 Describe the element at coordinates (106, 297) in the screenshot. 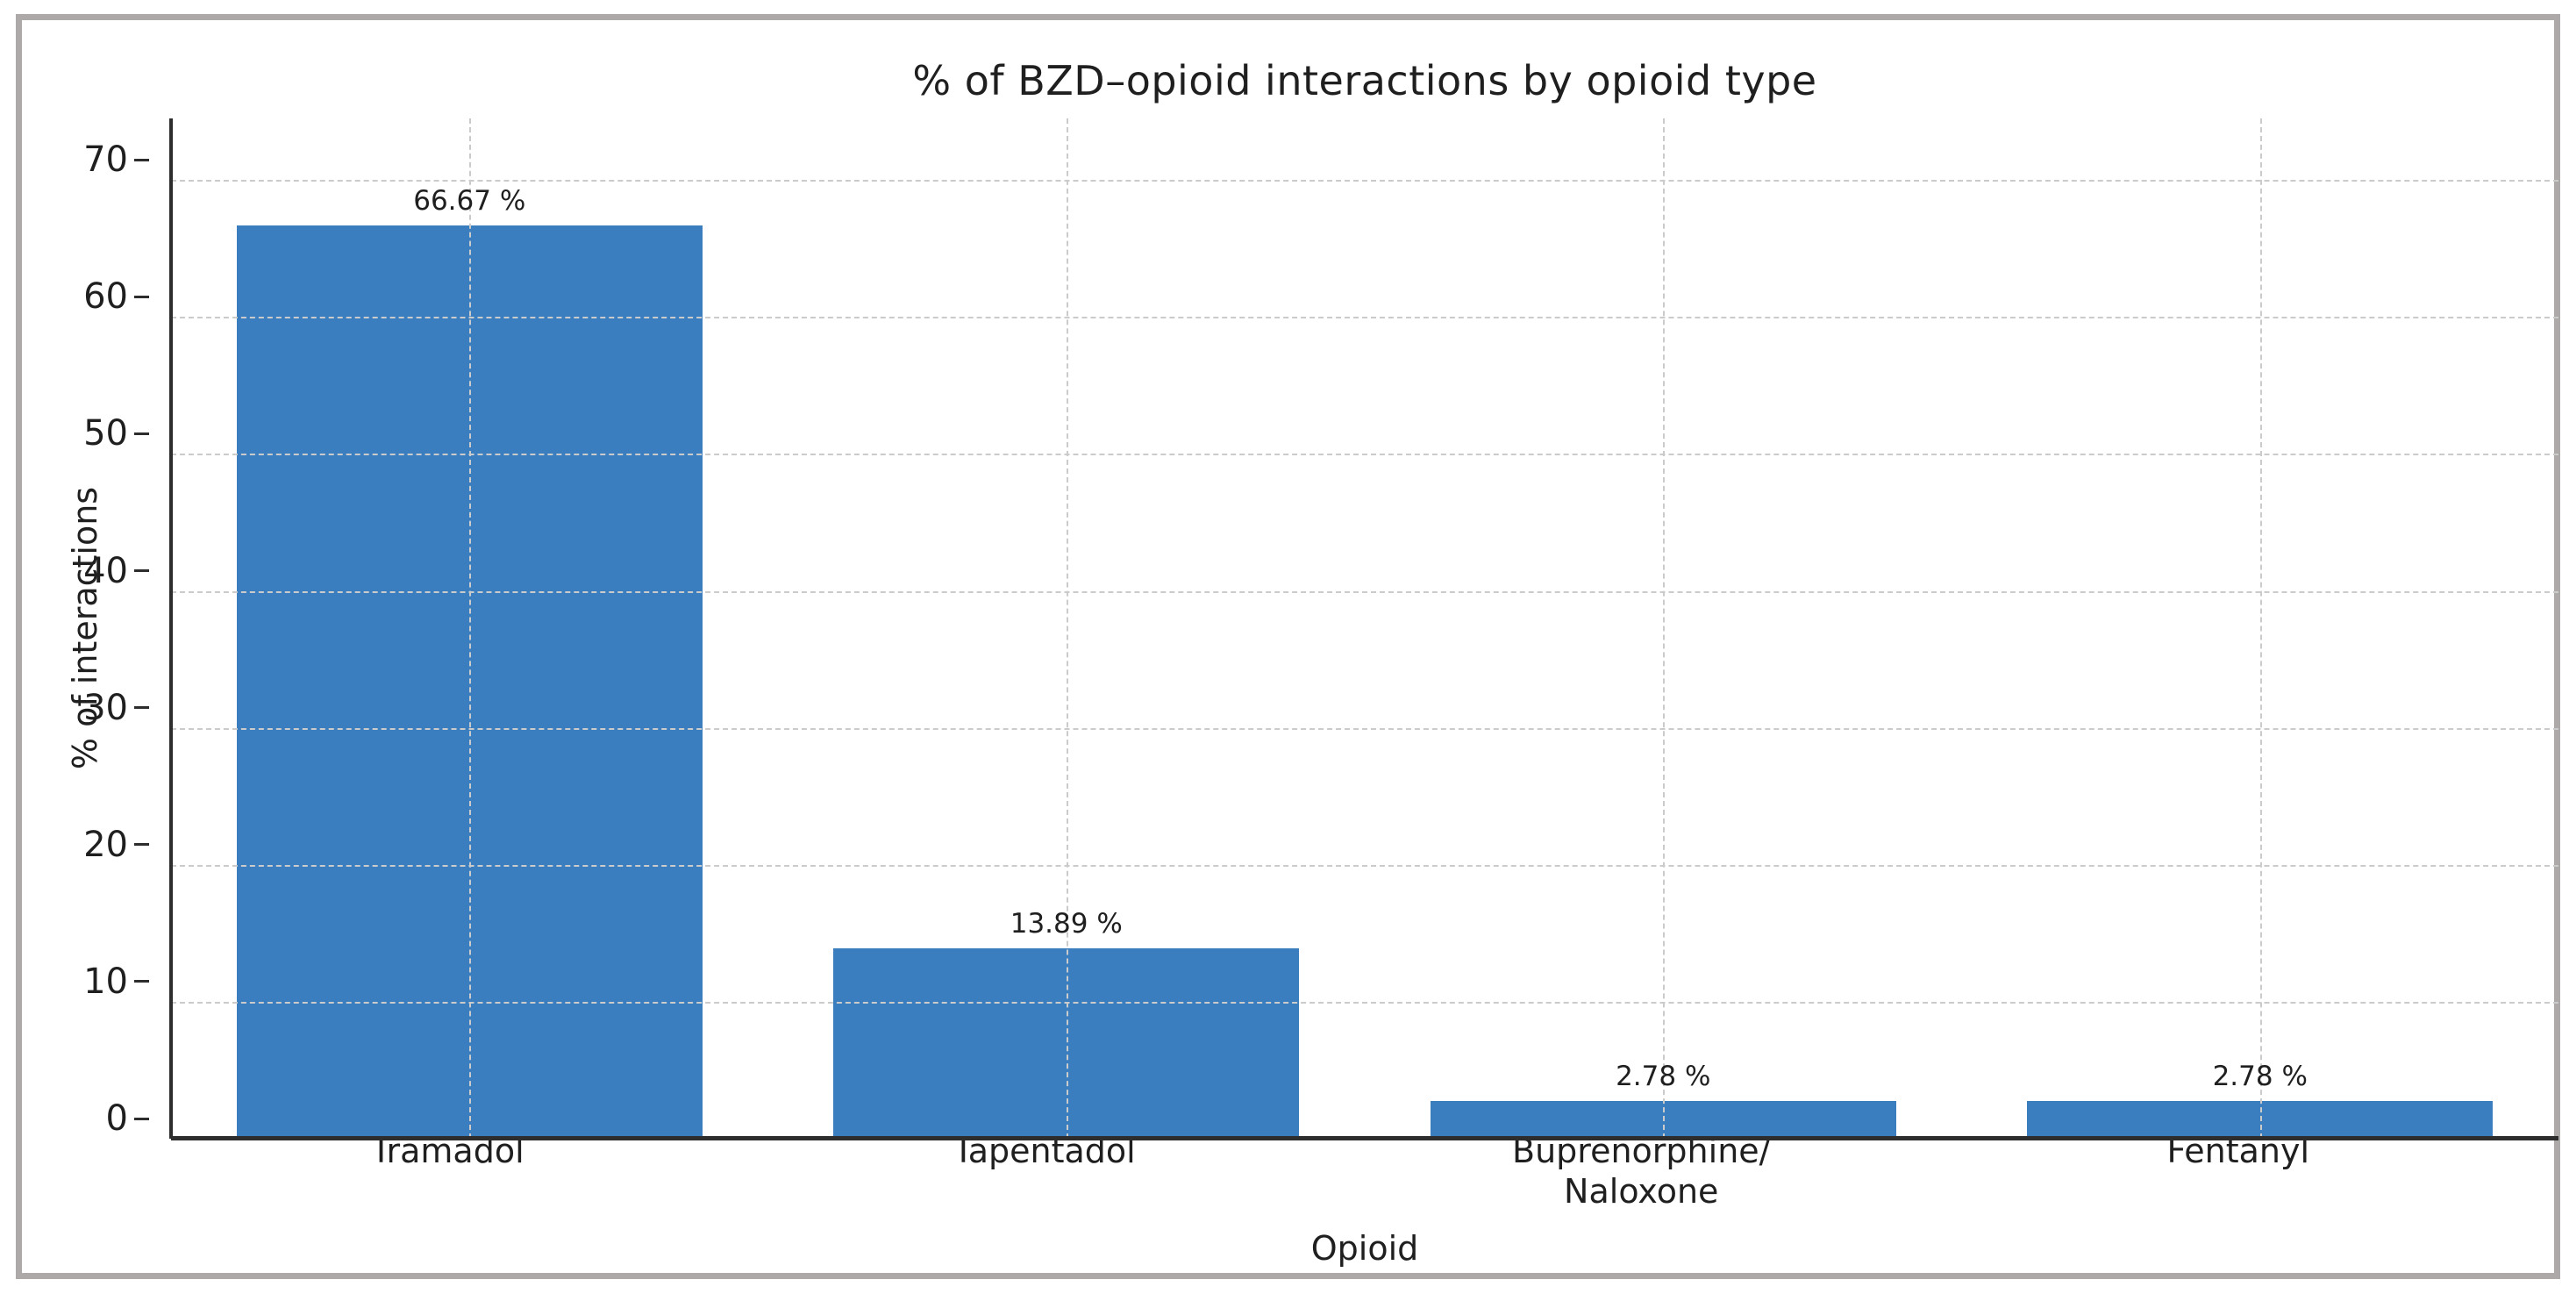

I see `y-tick-label: 60` at that location.